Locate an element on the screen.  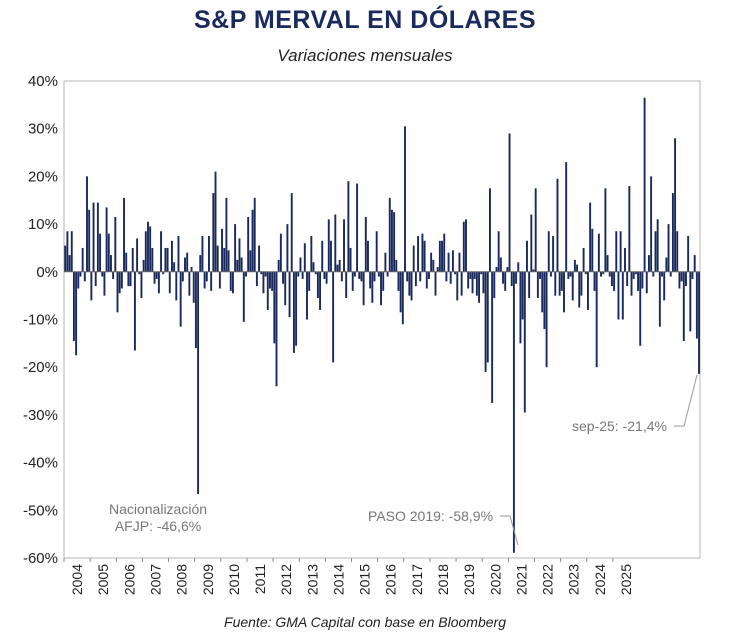
x-tick-label: 2018 is located at coordinates (443, 579).